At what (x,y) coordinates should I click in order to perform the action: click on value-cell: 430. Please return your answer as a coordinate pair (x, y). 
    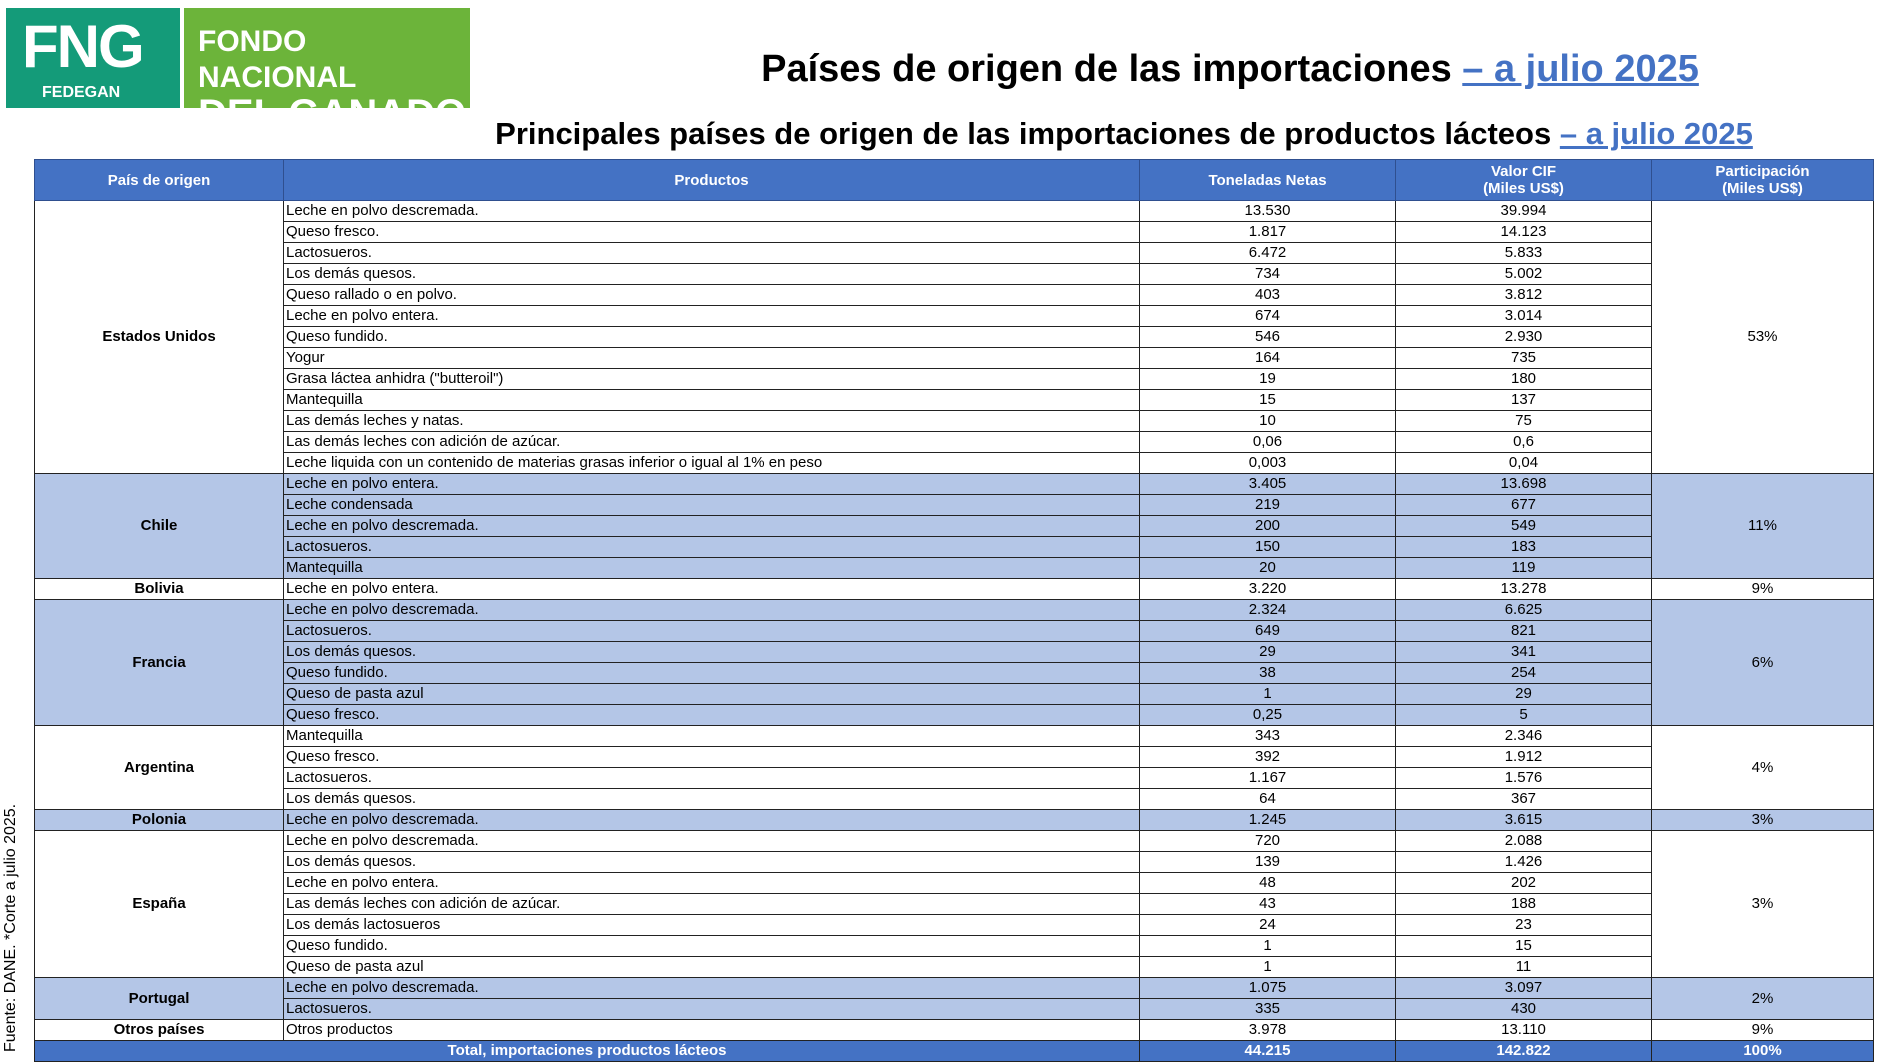
    Looking at the image, I should click on (1523, 1009).